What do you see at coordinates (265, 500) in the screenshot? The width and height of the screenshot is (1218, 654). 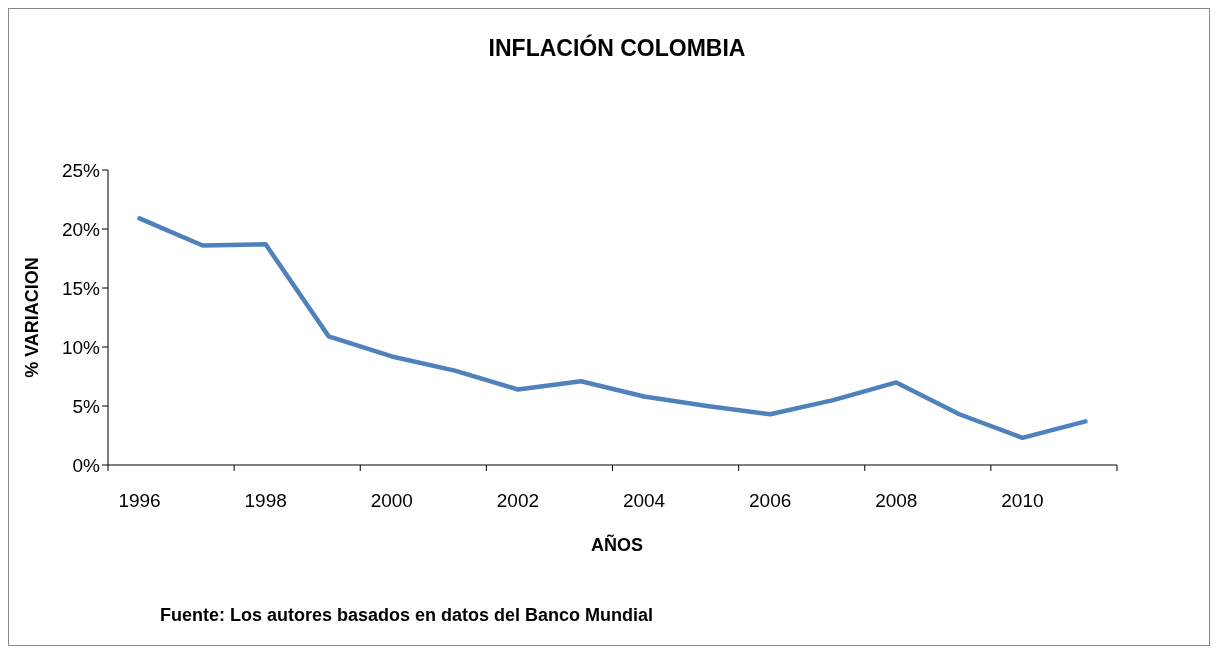 I see `x-tick-label: 1998` at bounding box center [265, 500].